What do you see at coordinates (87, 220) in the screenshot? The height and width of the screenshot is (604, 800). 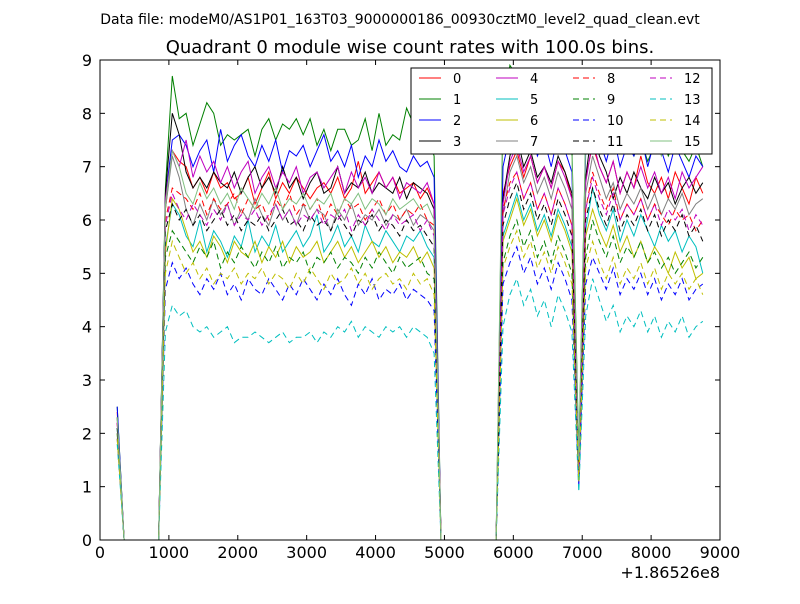 I see `y-tick-label: 6` at bounding box center [87, 220].